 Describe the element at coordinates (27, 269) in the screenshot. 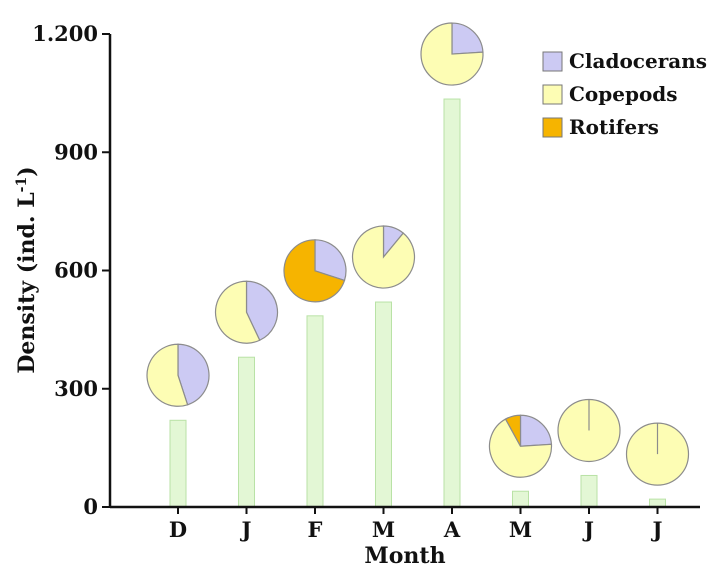

I see `y-axis-title: Density (ind. L-1)` at that location.